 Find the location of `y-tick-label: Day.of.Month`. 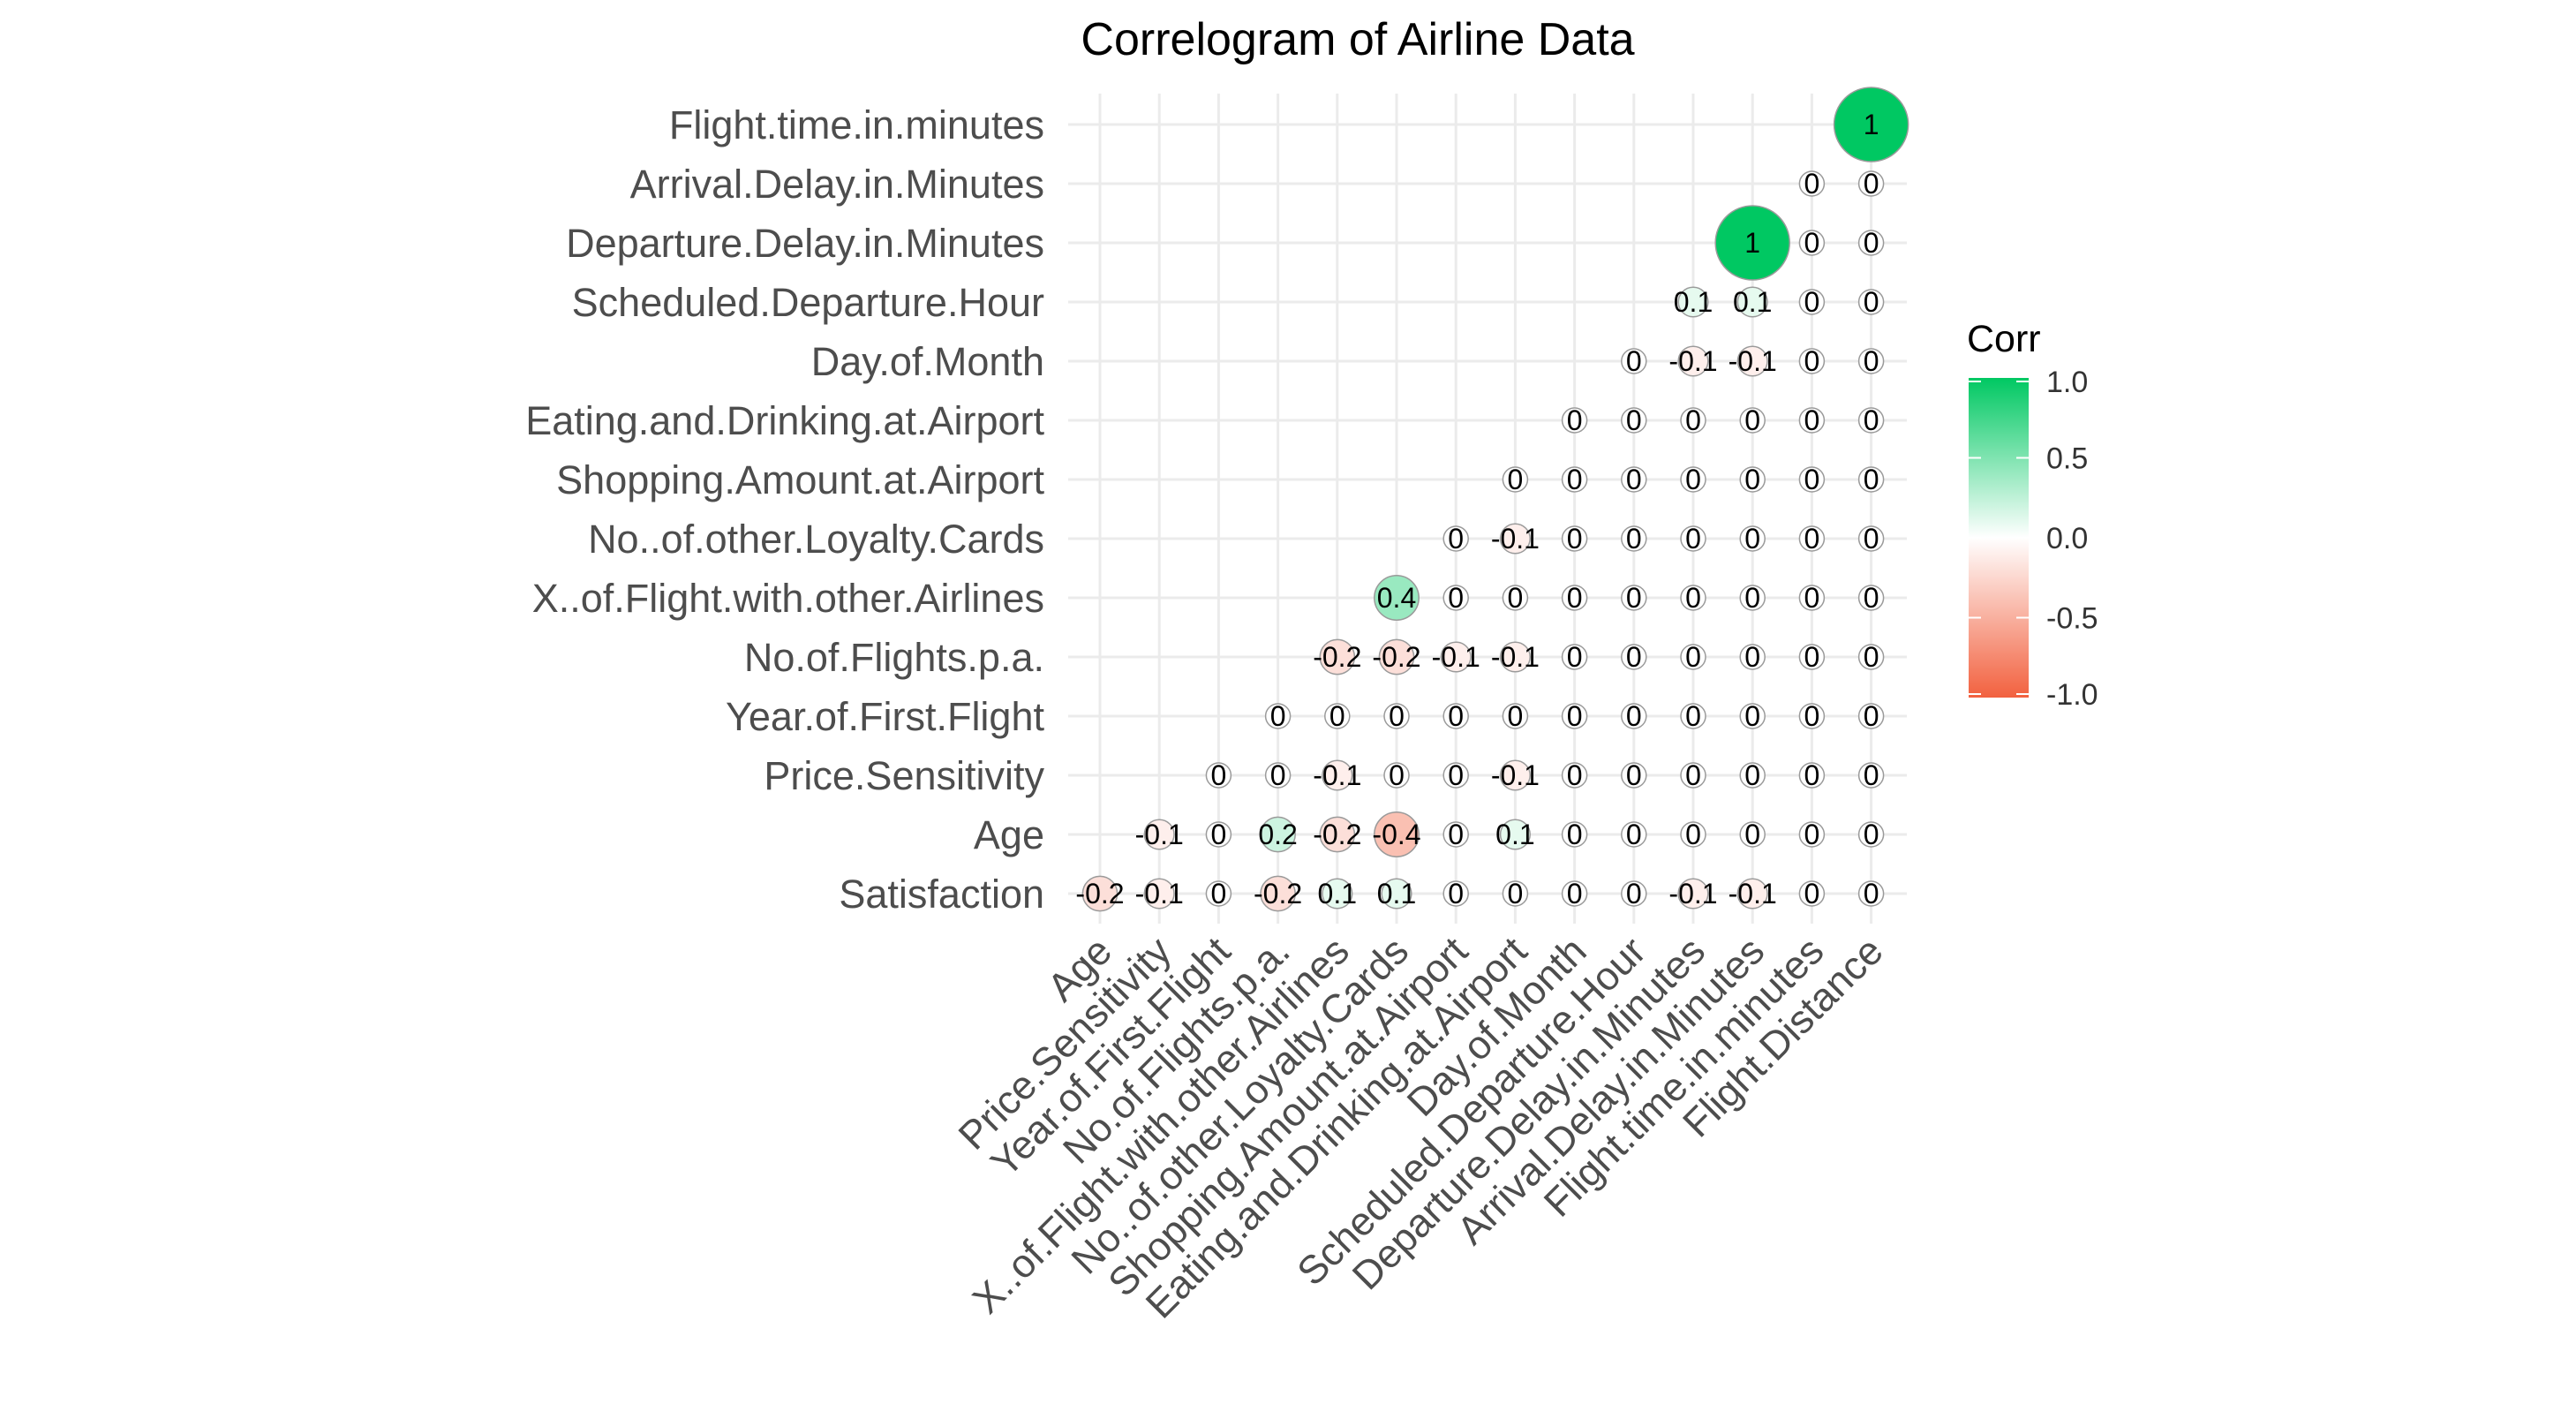

y-tick-label: Day.of.Month is located at coordinates (928, 361).